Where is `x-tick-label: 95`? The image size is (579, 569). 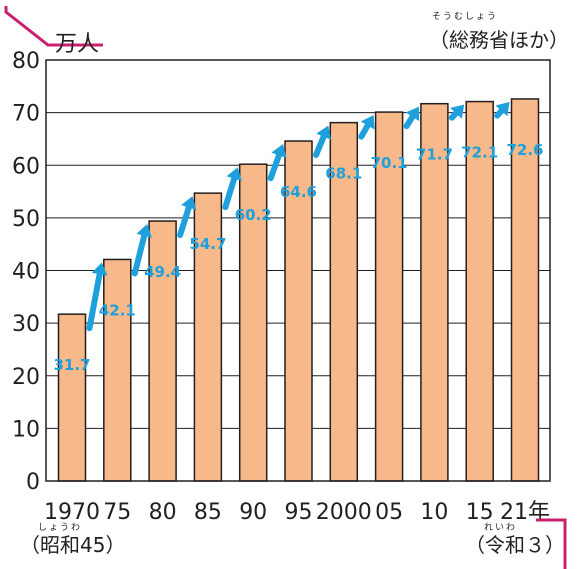 x-tick-label: 95 is located at coordinates (299, 512).